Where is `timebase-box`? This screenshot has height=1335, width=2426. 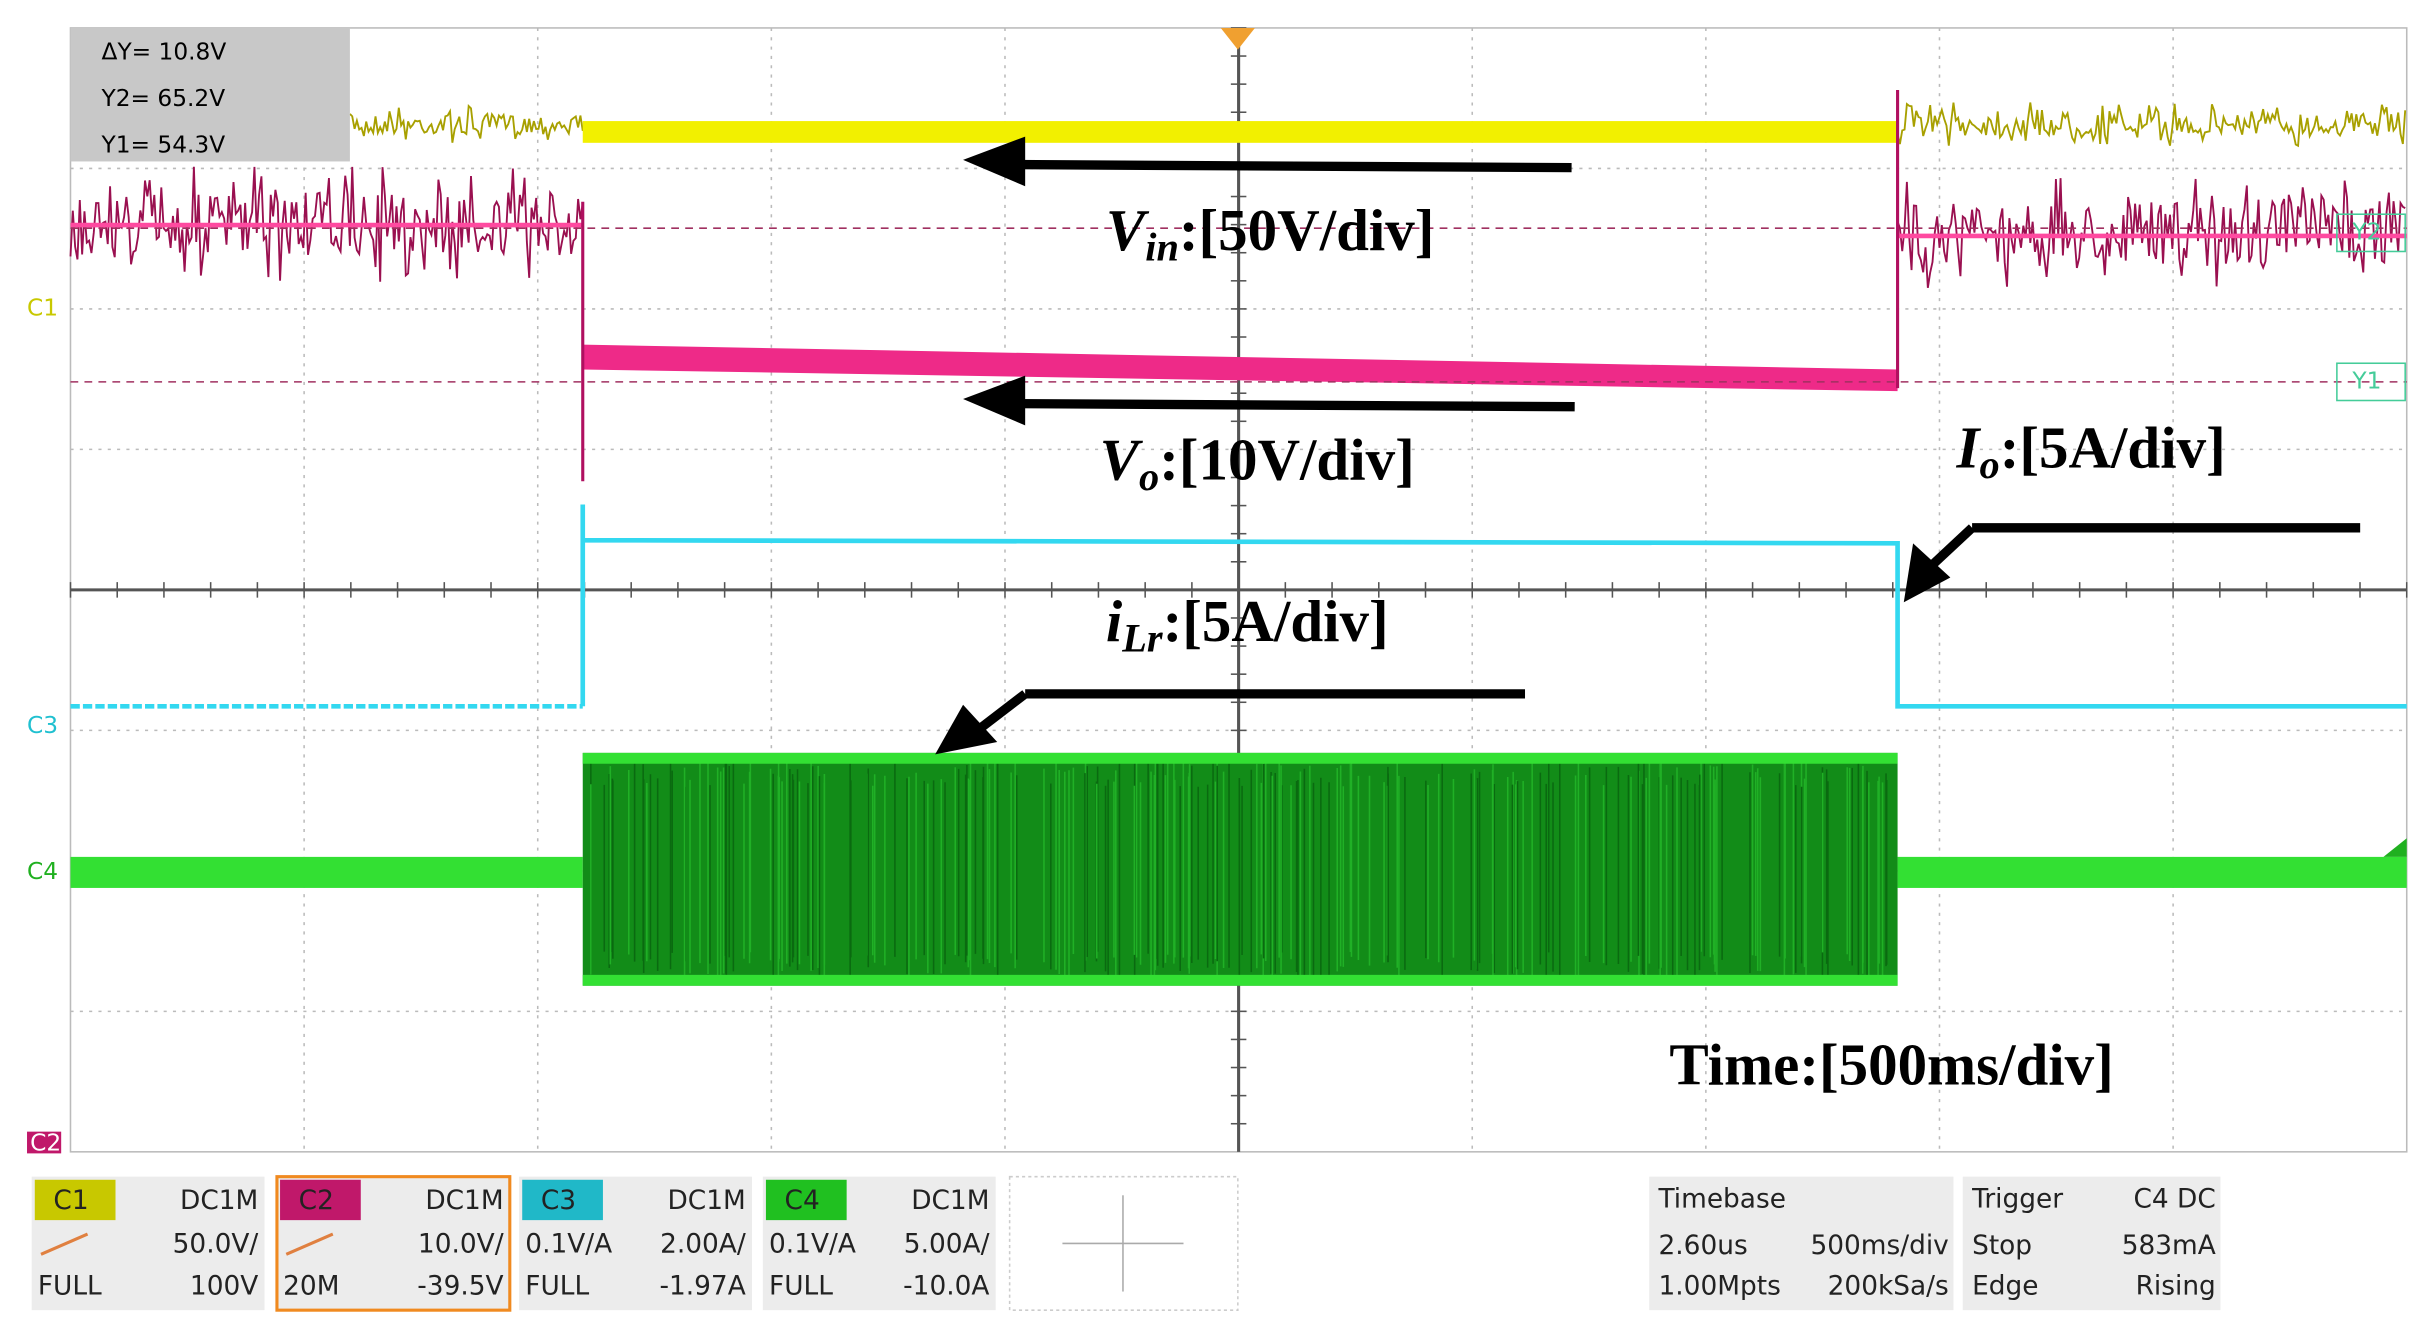
timebase-box is located at coordinates (1801, 1243).